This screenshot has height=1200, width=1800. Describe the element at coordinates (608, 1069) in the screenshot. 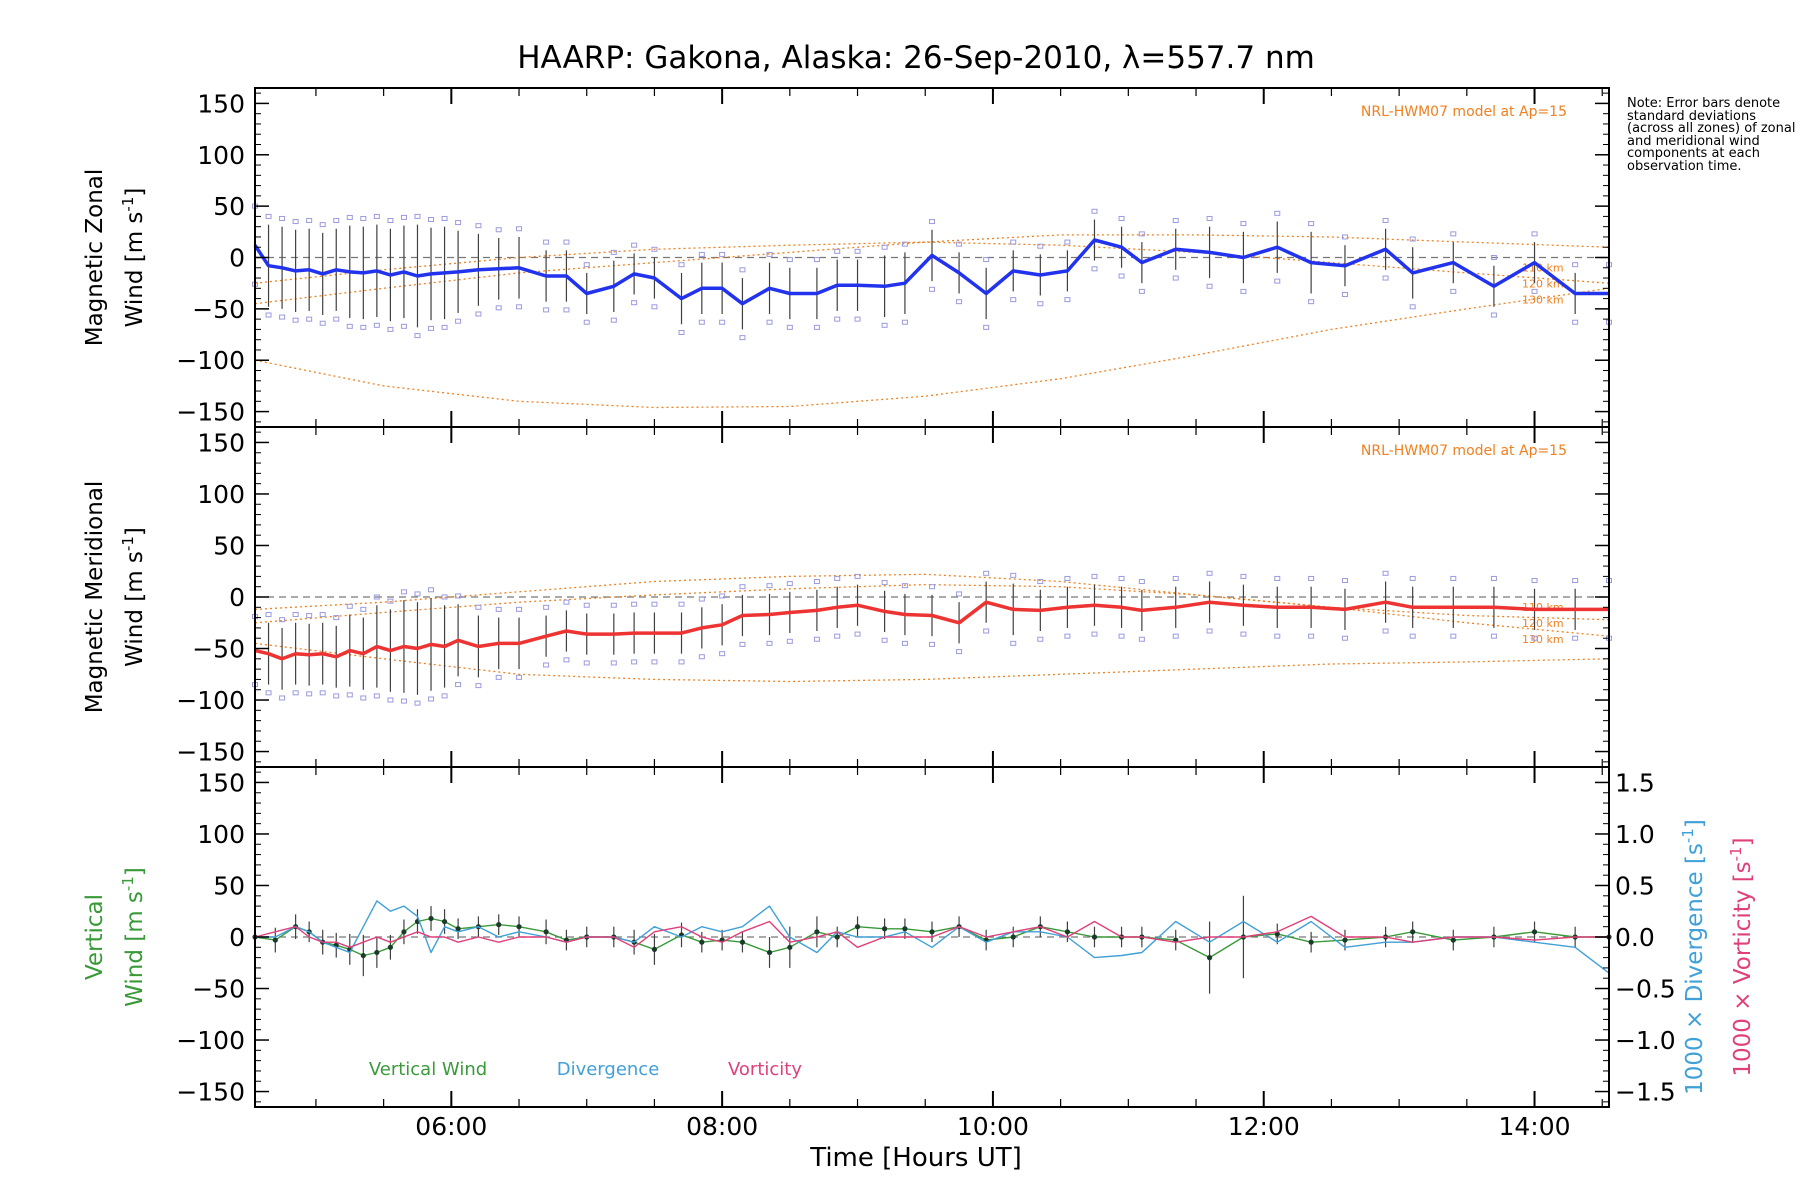

I see `legend-entry: Divergence` at that location.